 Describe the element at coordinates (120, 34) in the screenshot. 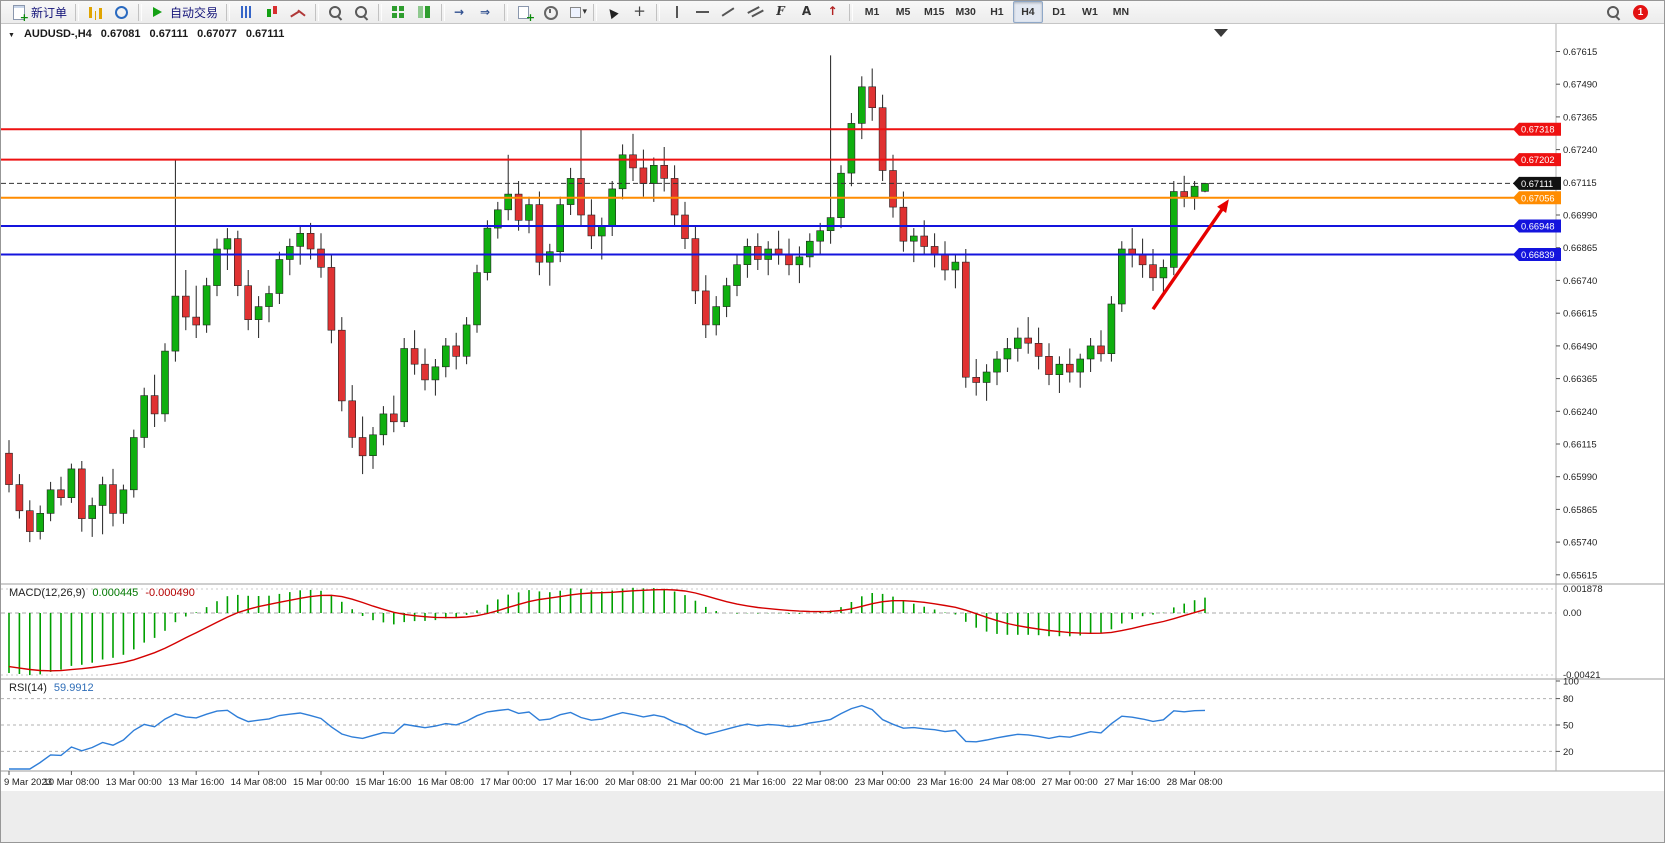

I see `ohlc-open: 0.67081` at that location.